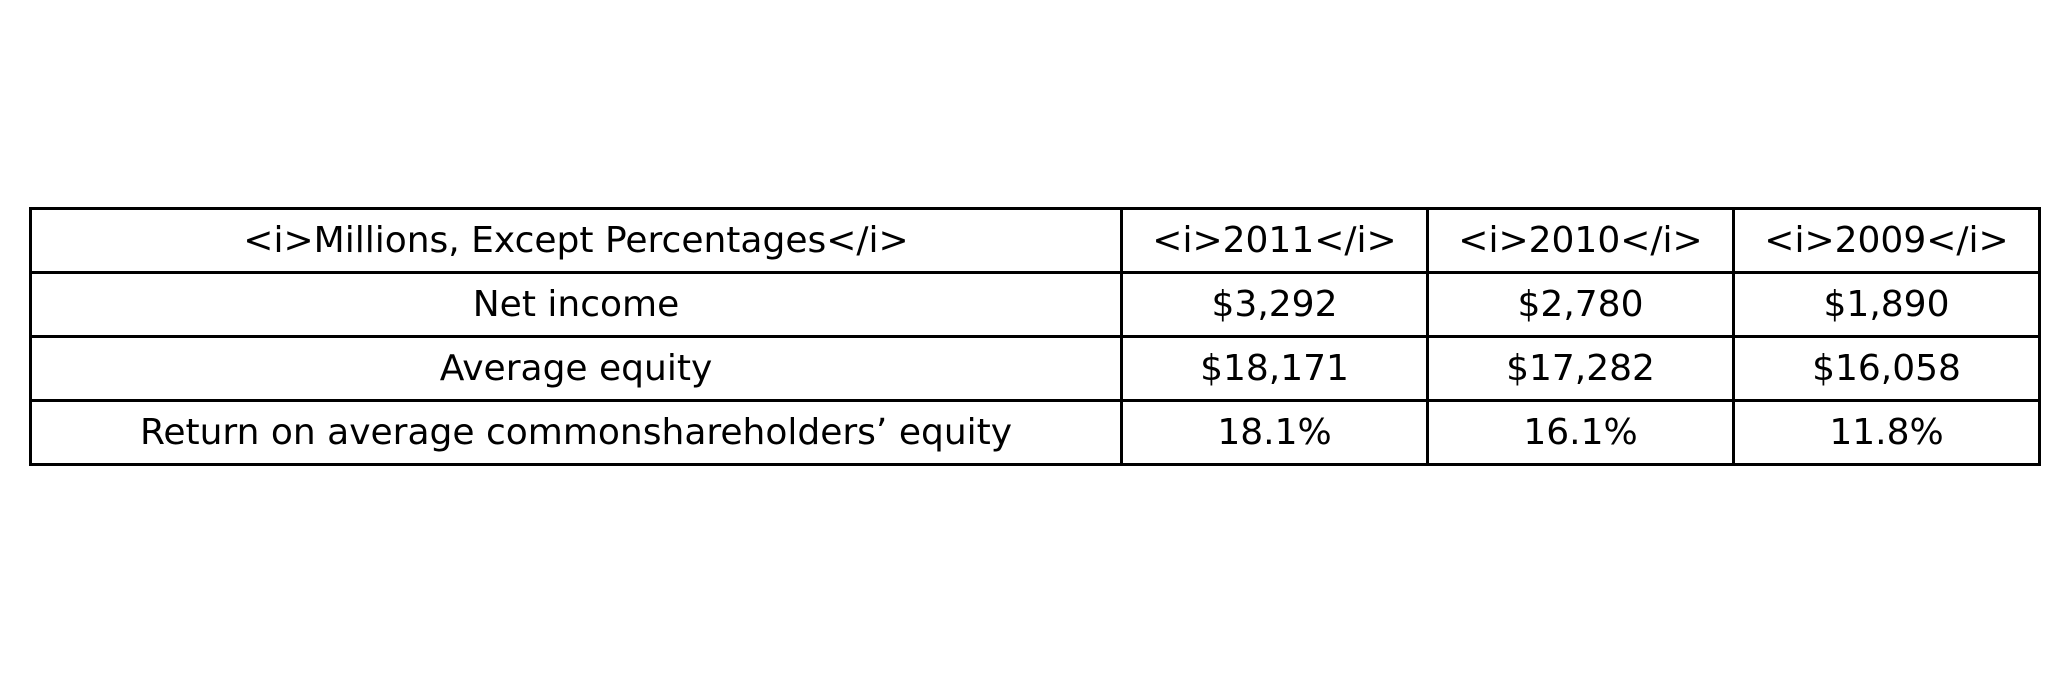 The width and height of the screenshot is (2067, 690). What do you see at coordinates (1886, 304) in the screenshot?
I see `table-cell: $1,890` at bounding box center [1886, 304].